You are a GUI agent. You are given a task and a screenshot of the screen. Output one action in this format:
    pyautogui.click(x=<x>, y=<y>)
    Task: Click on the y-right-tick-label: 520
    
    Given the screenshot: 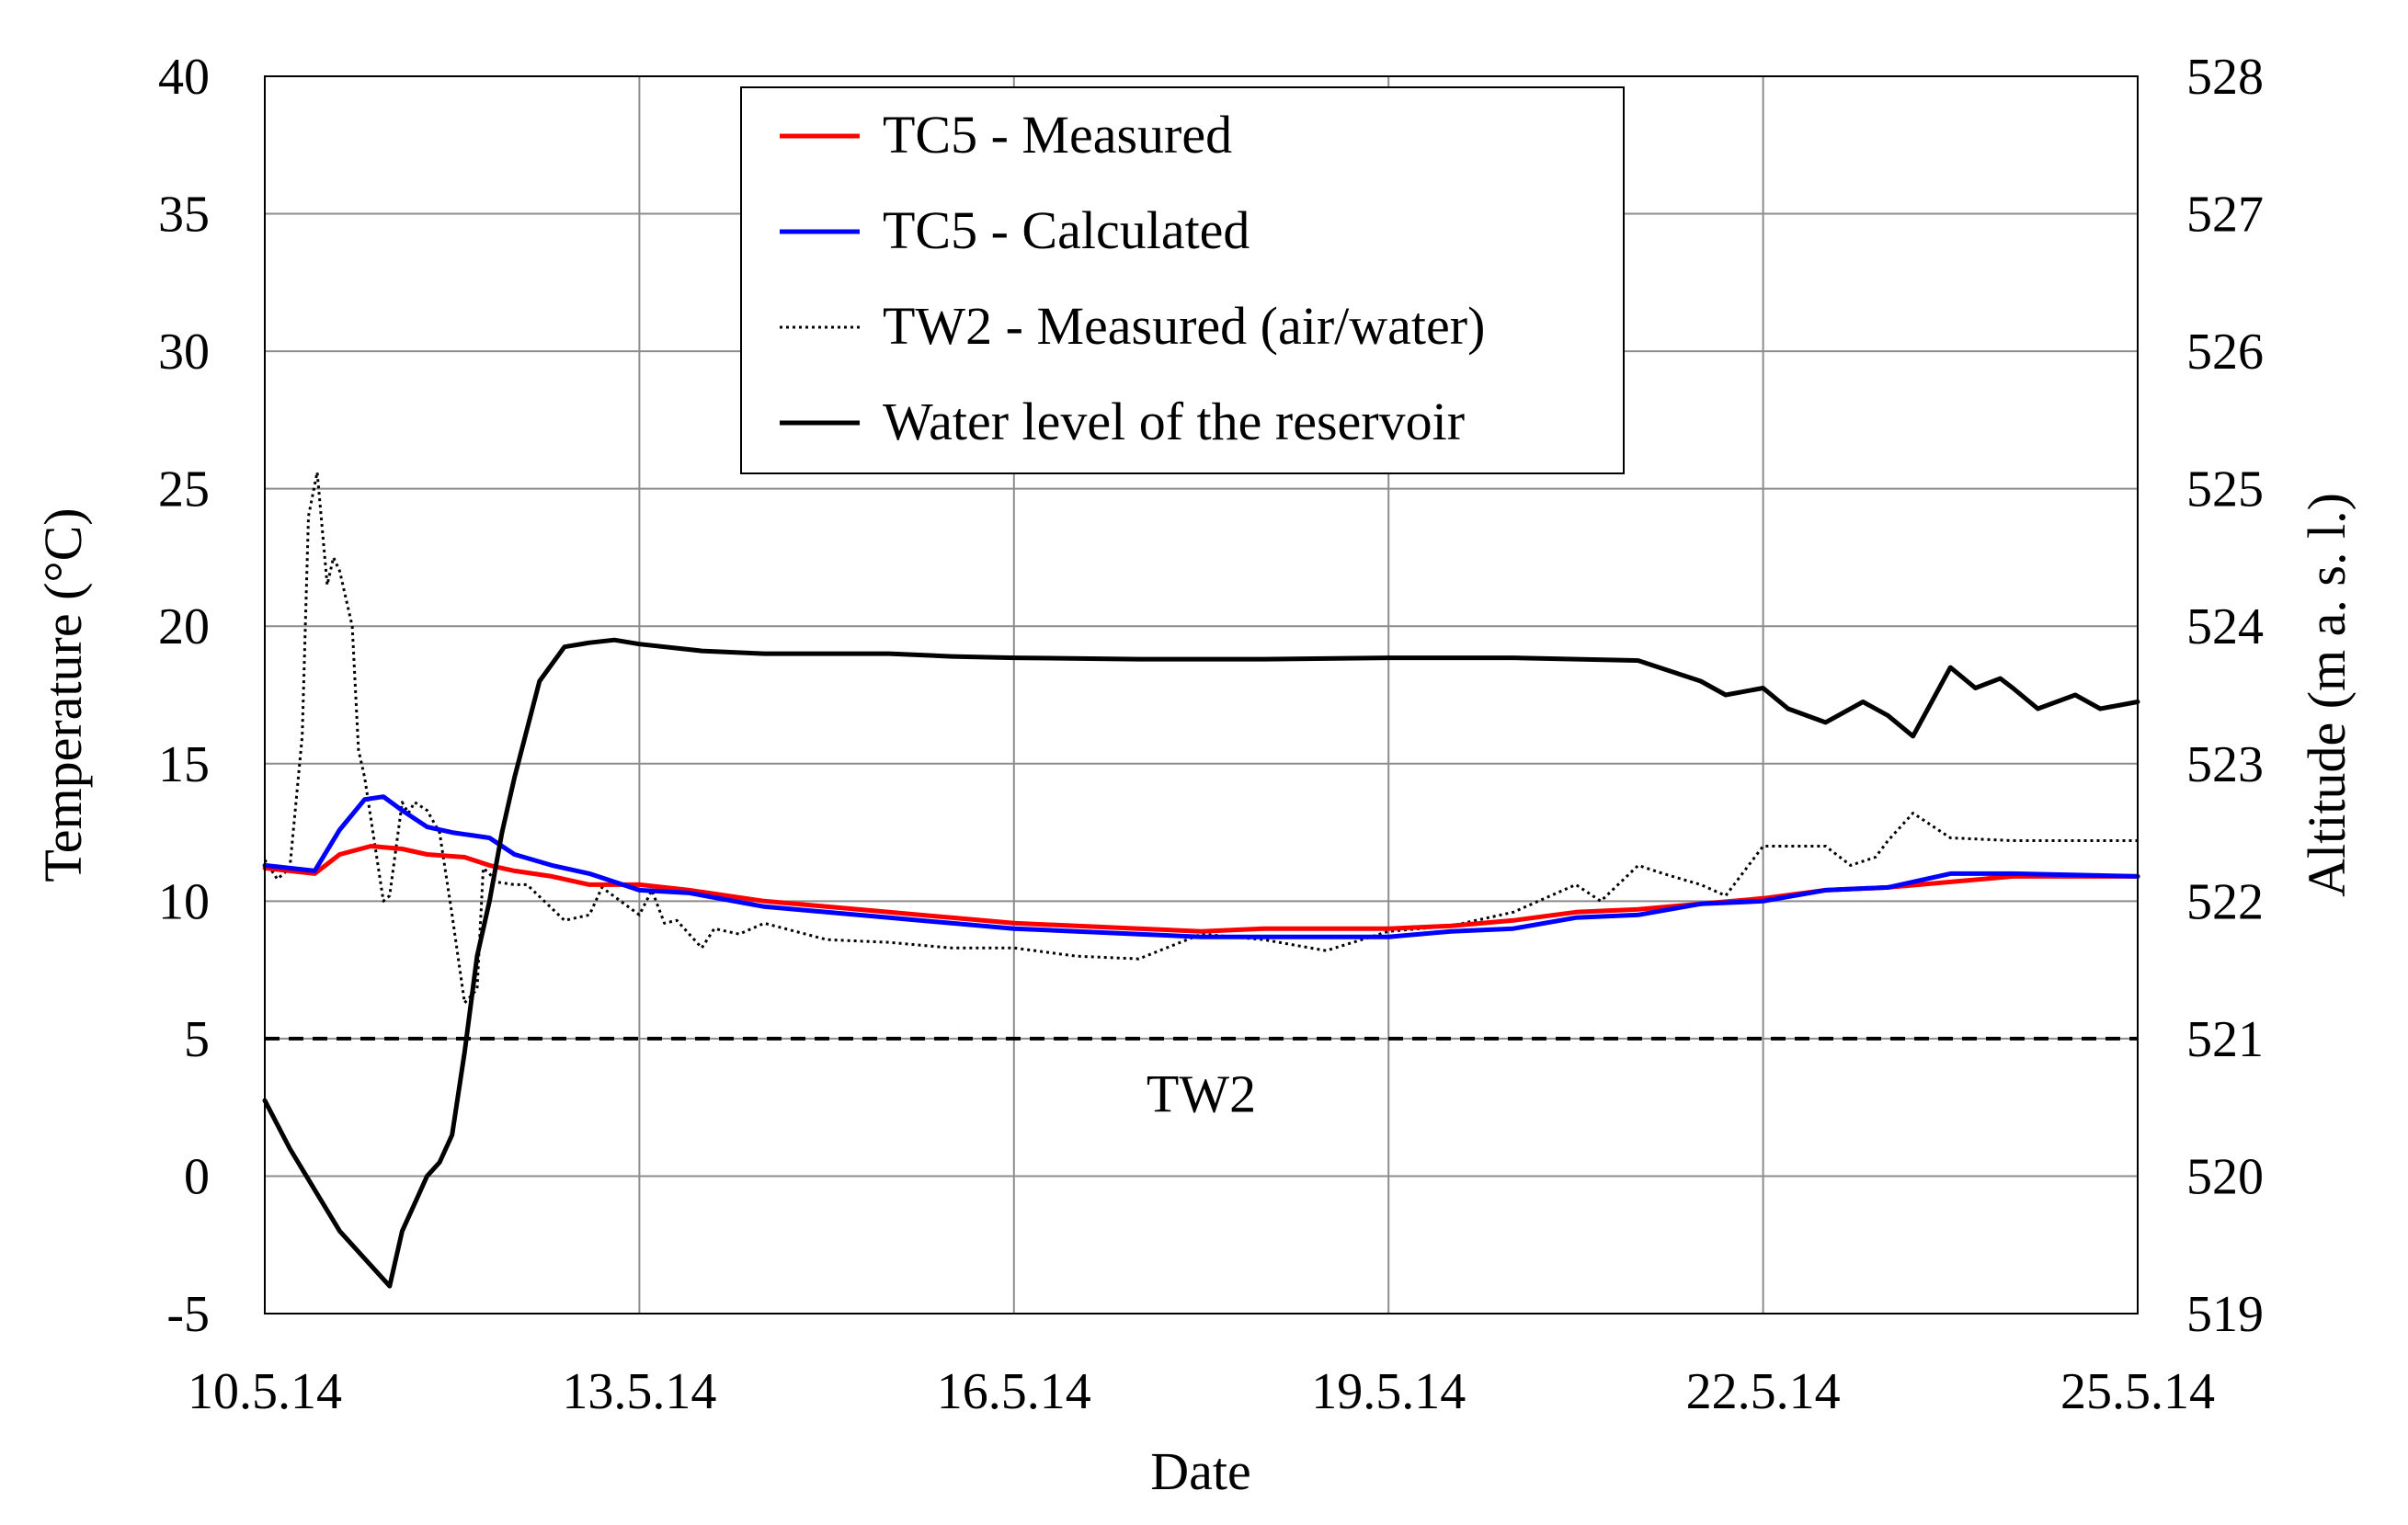 What is the action you would take?
    pyautogui.click(x=2225, y=1176)
    